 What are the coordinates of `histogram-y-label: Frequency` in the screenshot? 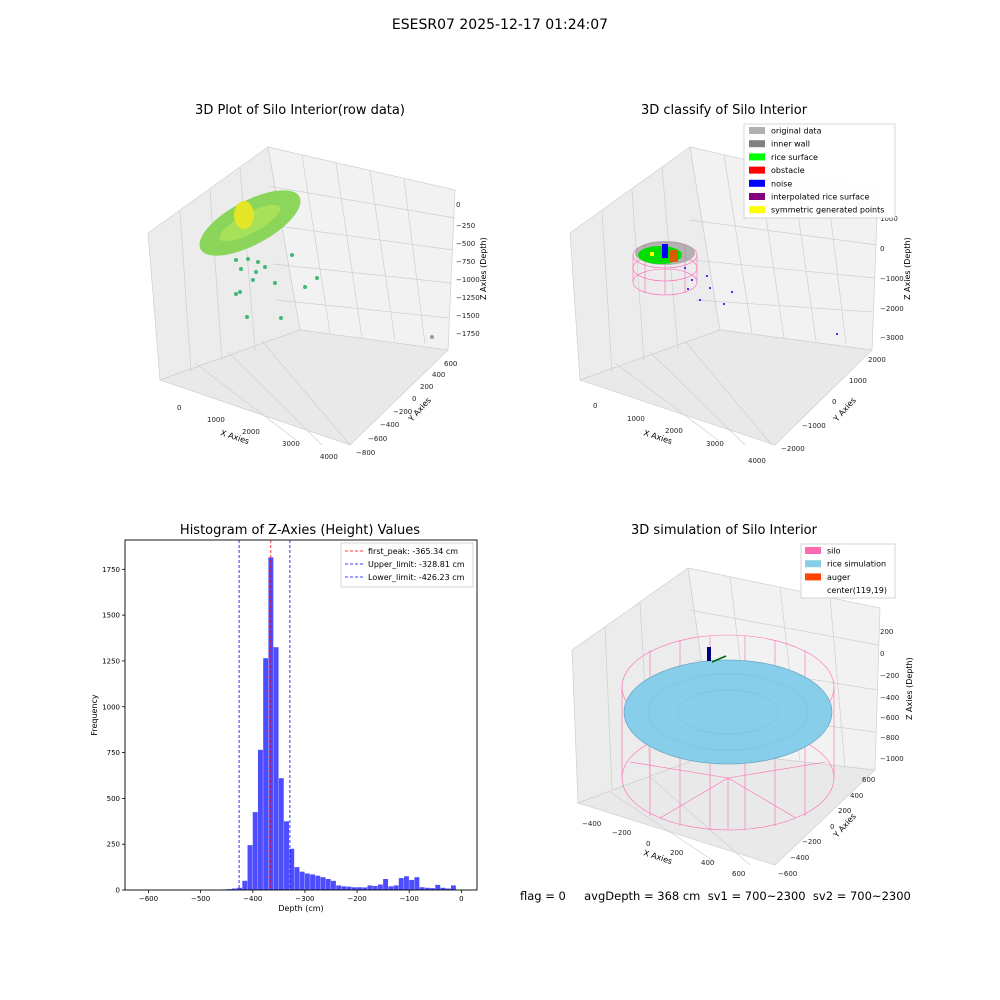 It's located at (94, 715).